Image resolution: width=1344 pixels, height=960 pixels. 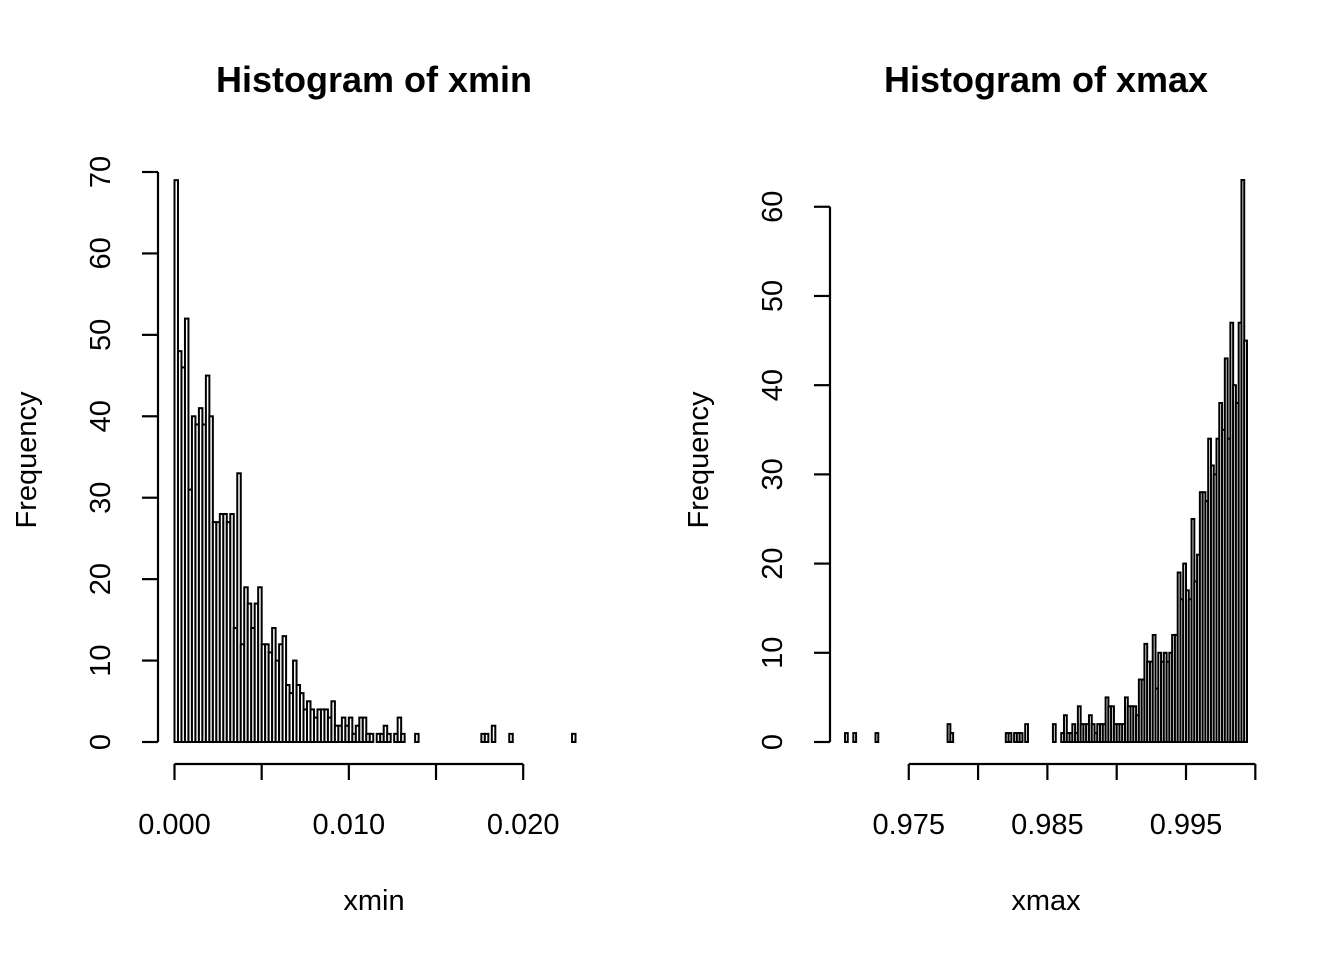 What do you see at coordinates (773, 474) in the screenshot?
I see `y-tick-label-xmax-3: 30` at bounding box center [773, 474].